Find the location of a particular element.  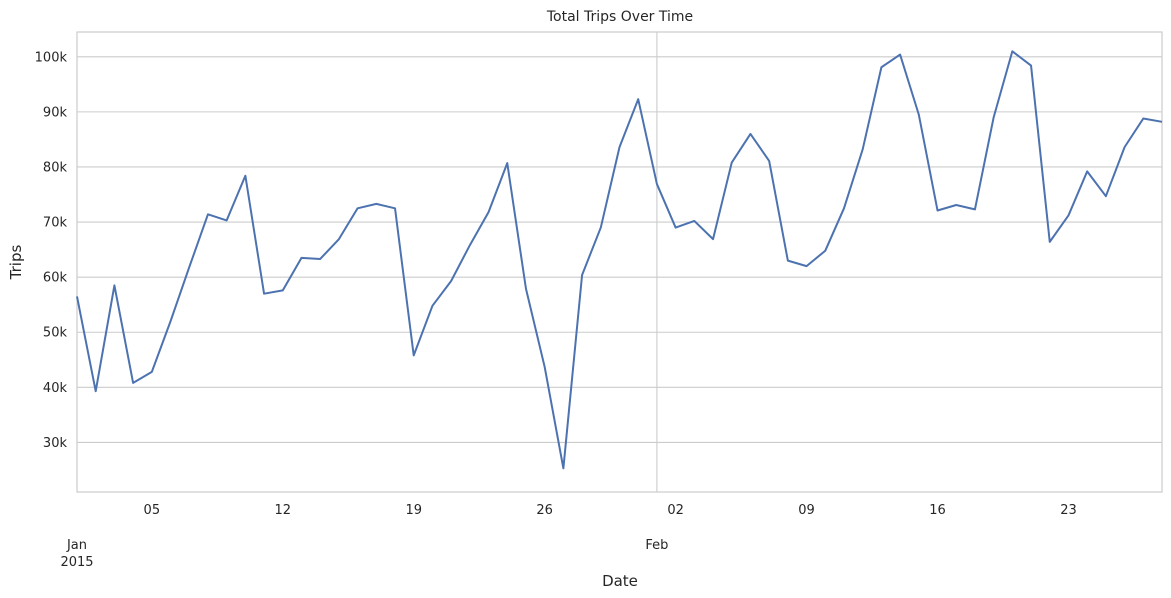

x-tick-label: 16 is located at coordinates (937, 510).